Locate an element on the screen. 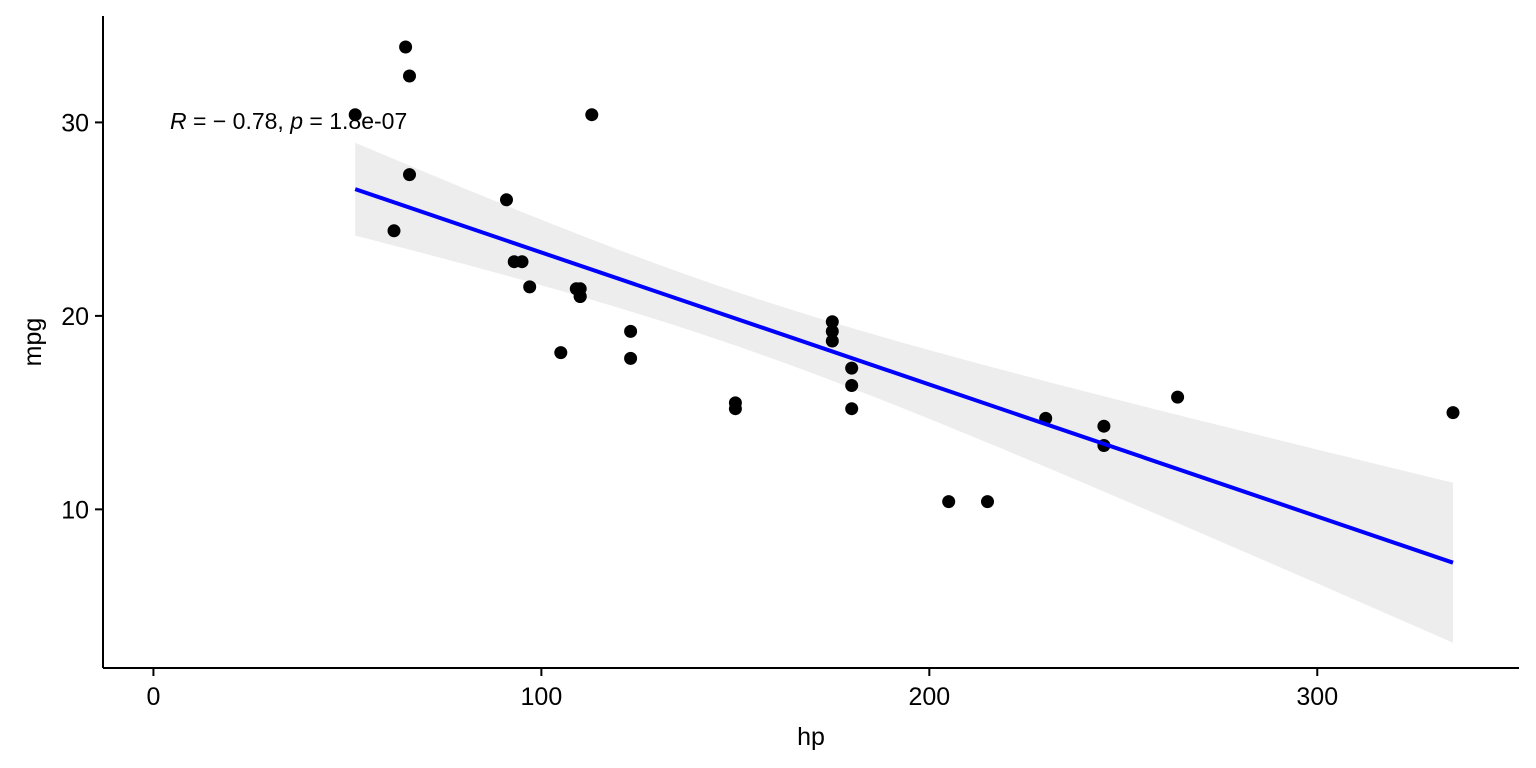  x-tick-label: 100 is located at coordinates (542, 697).